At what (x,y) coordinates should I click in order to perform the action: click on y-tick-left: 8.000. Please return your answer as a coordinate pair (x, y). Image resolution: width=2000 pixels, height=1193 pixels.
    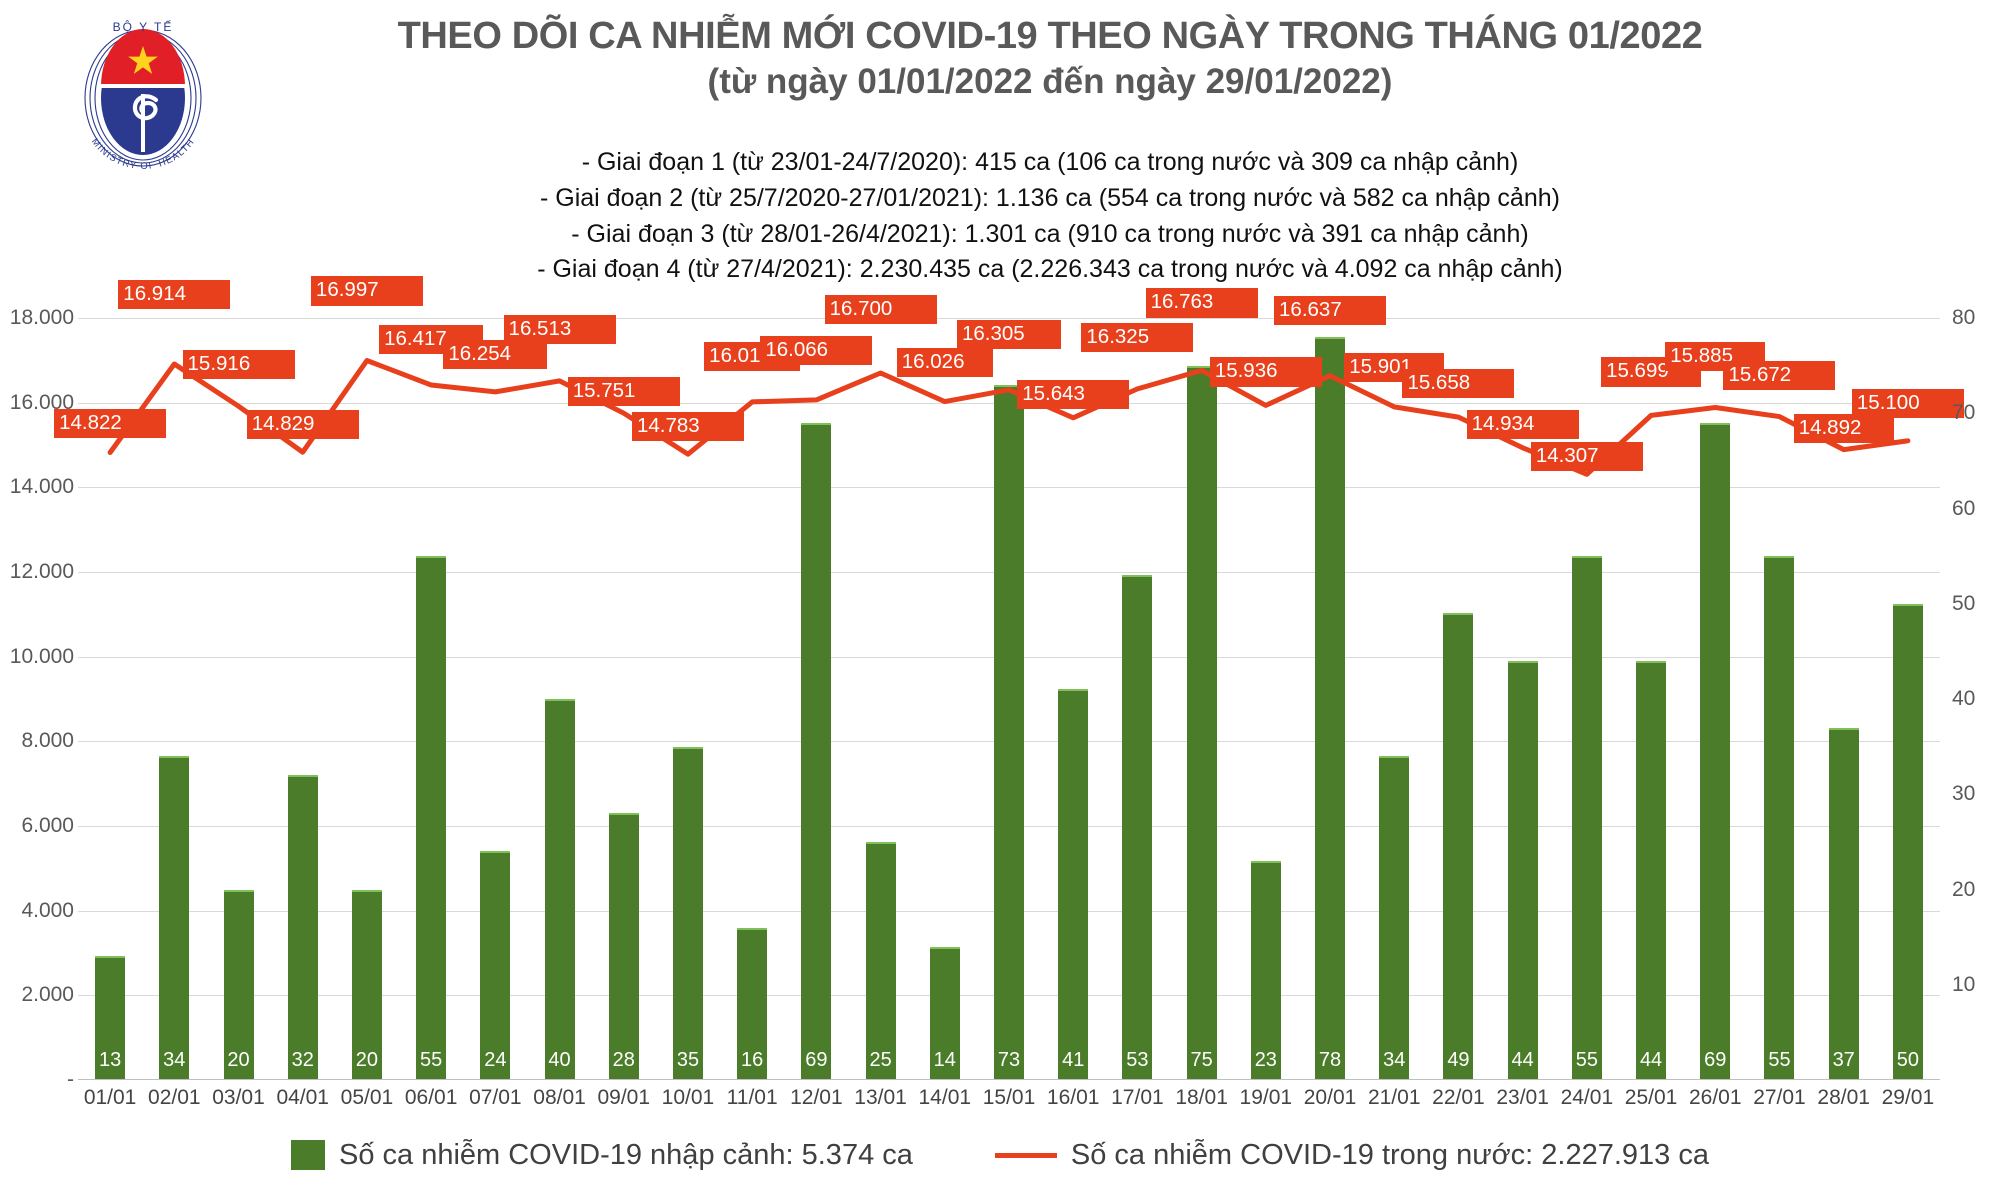
    Looking at the image, I should click on (47, 741).